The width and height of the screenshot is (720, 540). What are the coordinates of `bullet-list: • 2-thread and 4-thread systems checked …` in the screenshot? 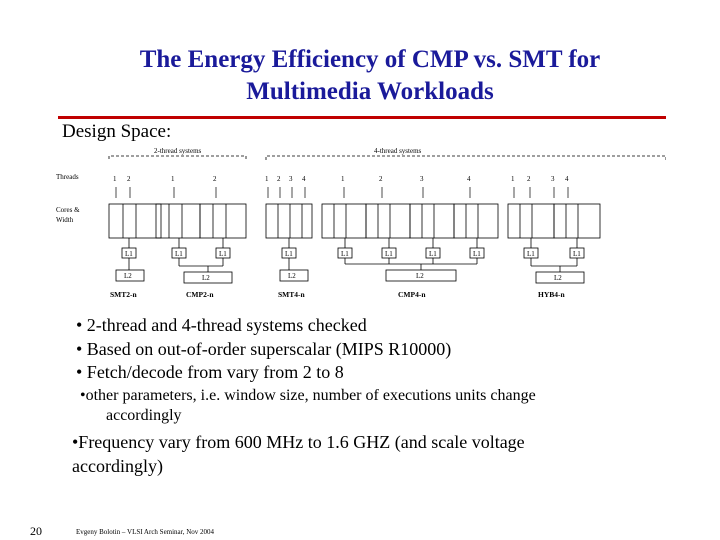 It's located at (263, 349).